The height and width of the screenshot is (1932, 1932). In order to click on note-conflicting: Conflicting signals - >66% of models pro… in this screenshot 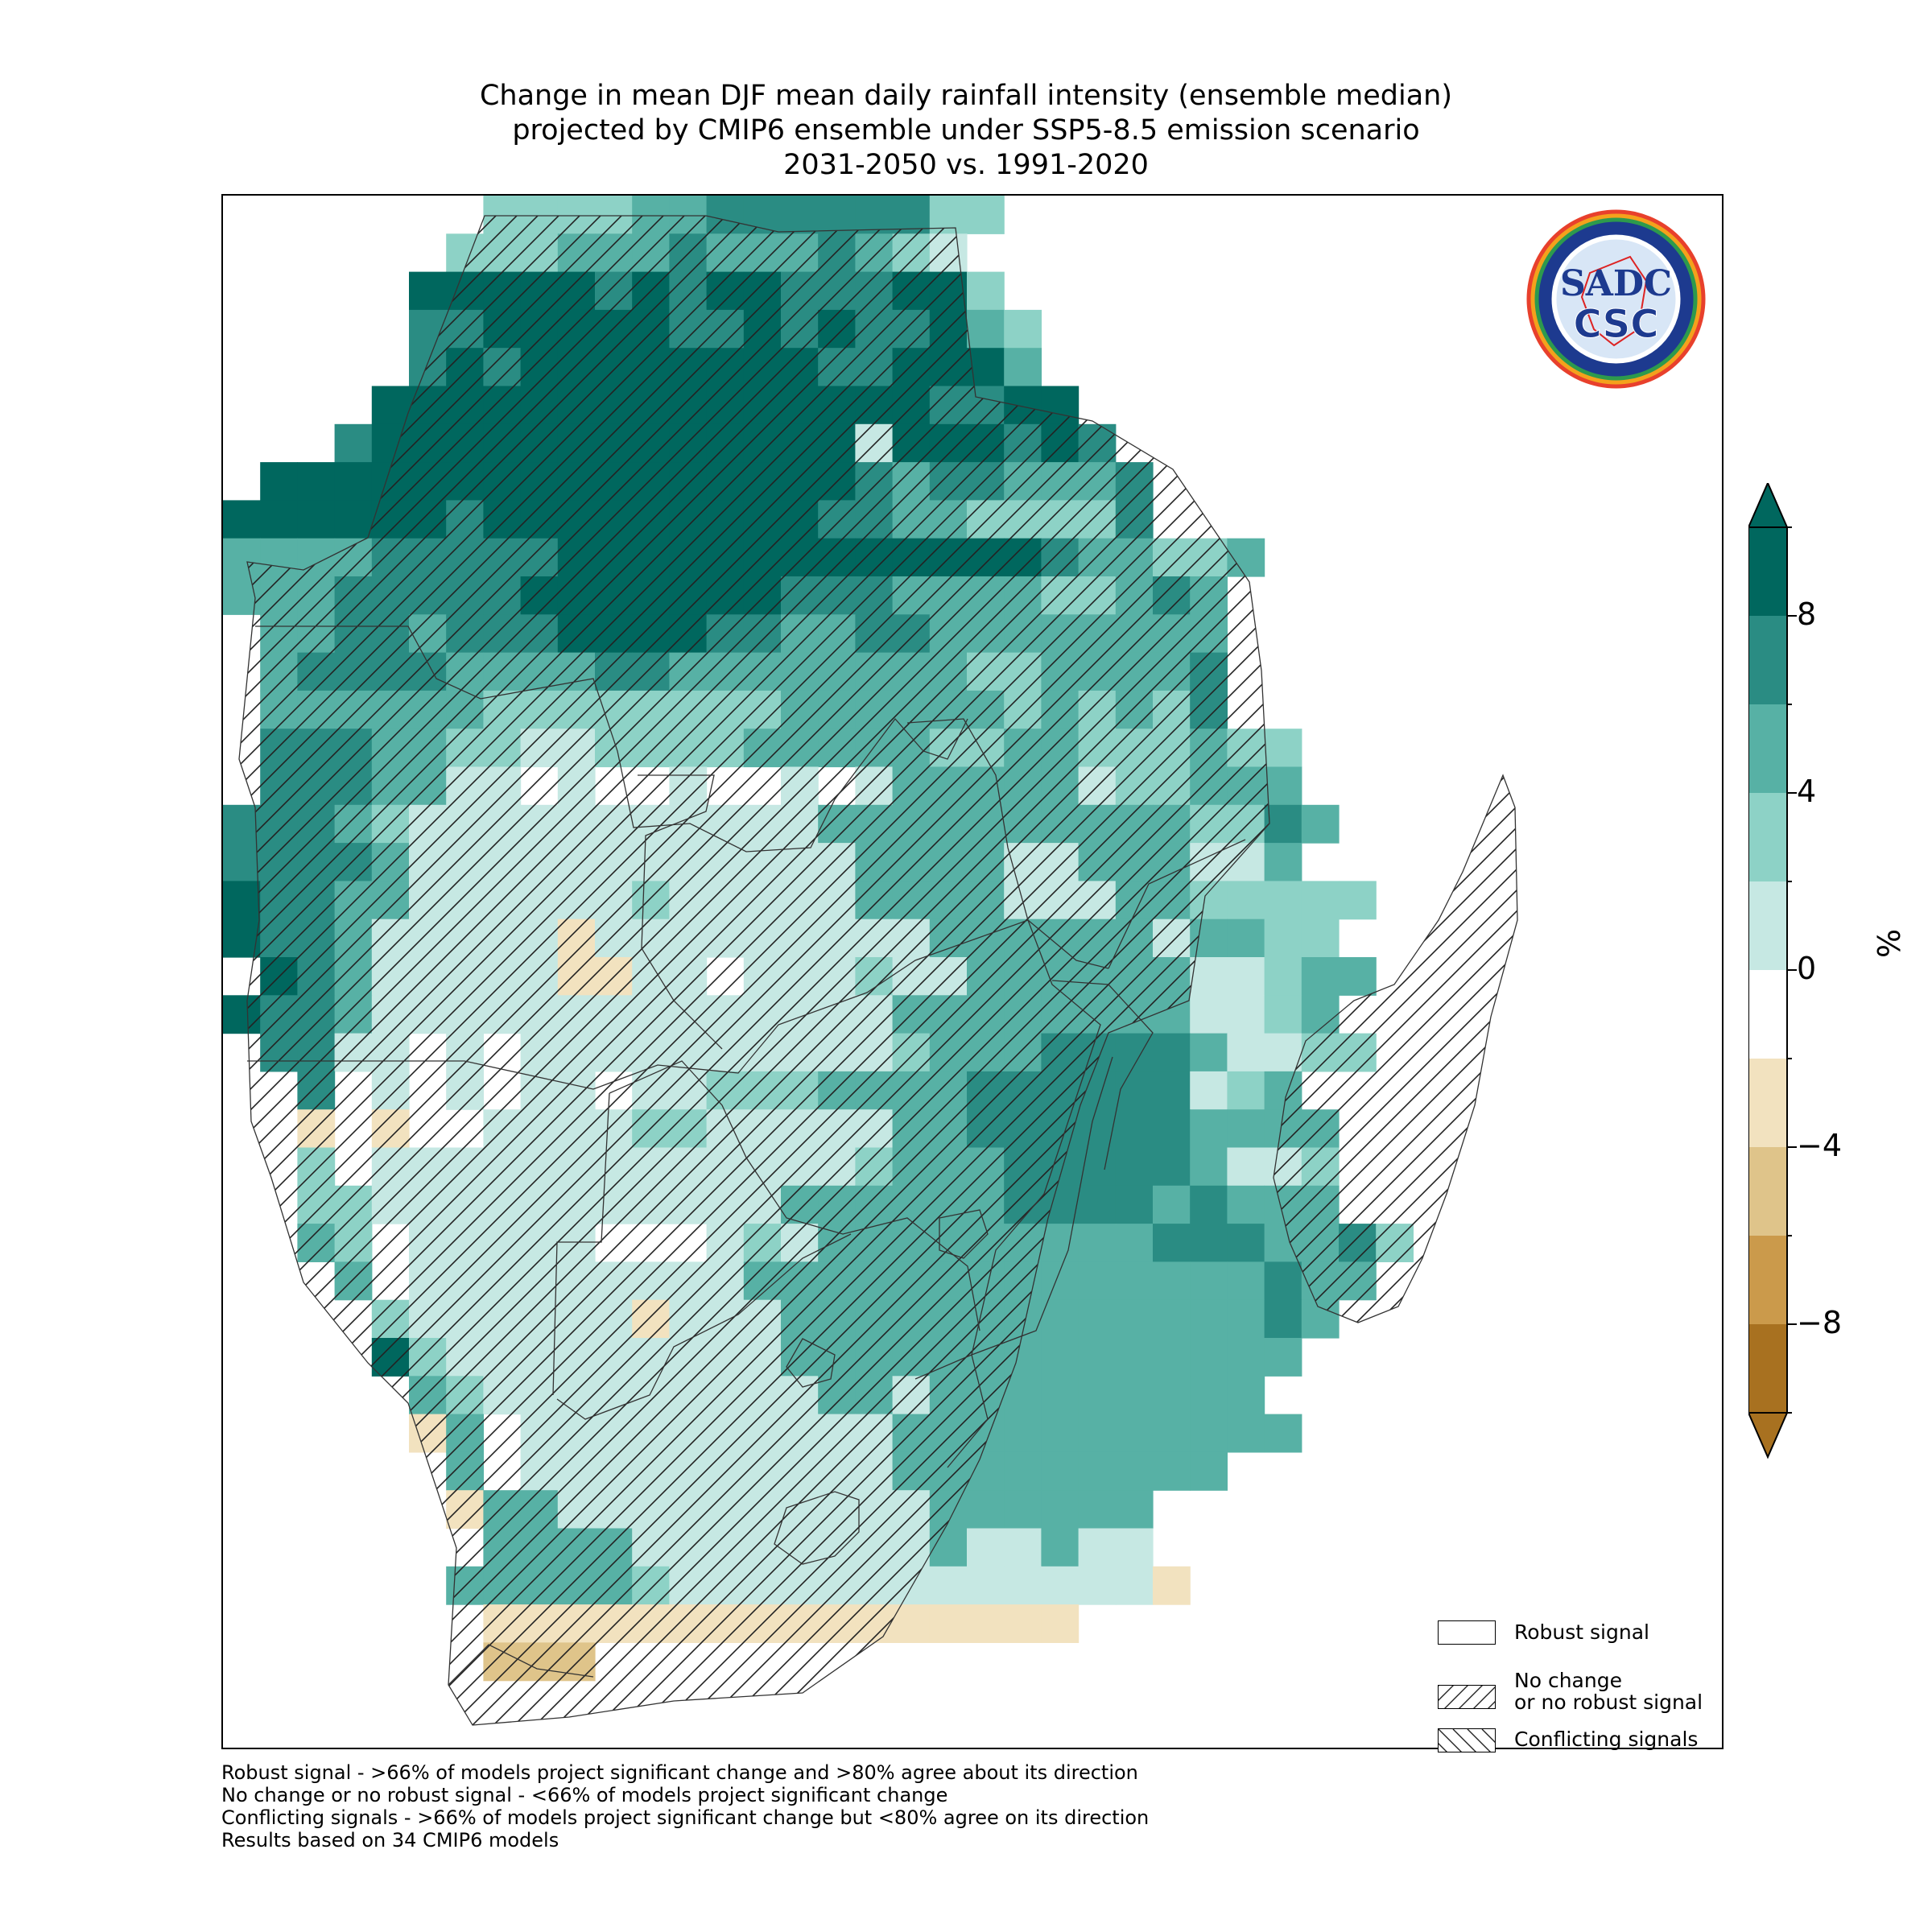, I will do `click(685, 1817)`.